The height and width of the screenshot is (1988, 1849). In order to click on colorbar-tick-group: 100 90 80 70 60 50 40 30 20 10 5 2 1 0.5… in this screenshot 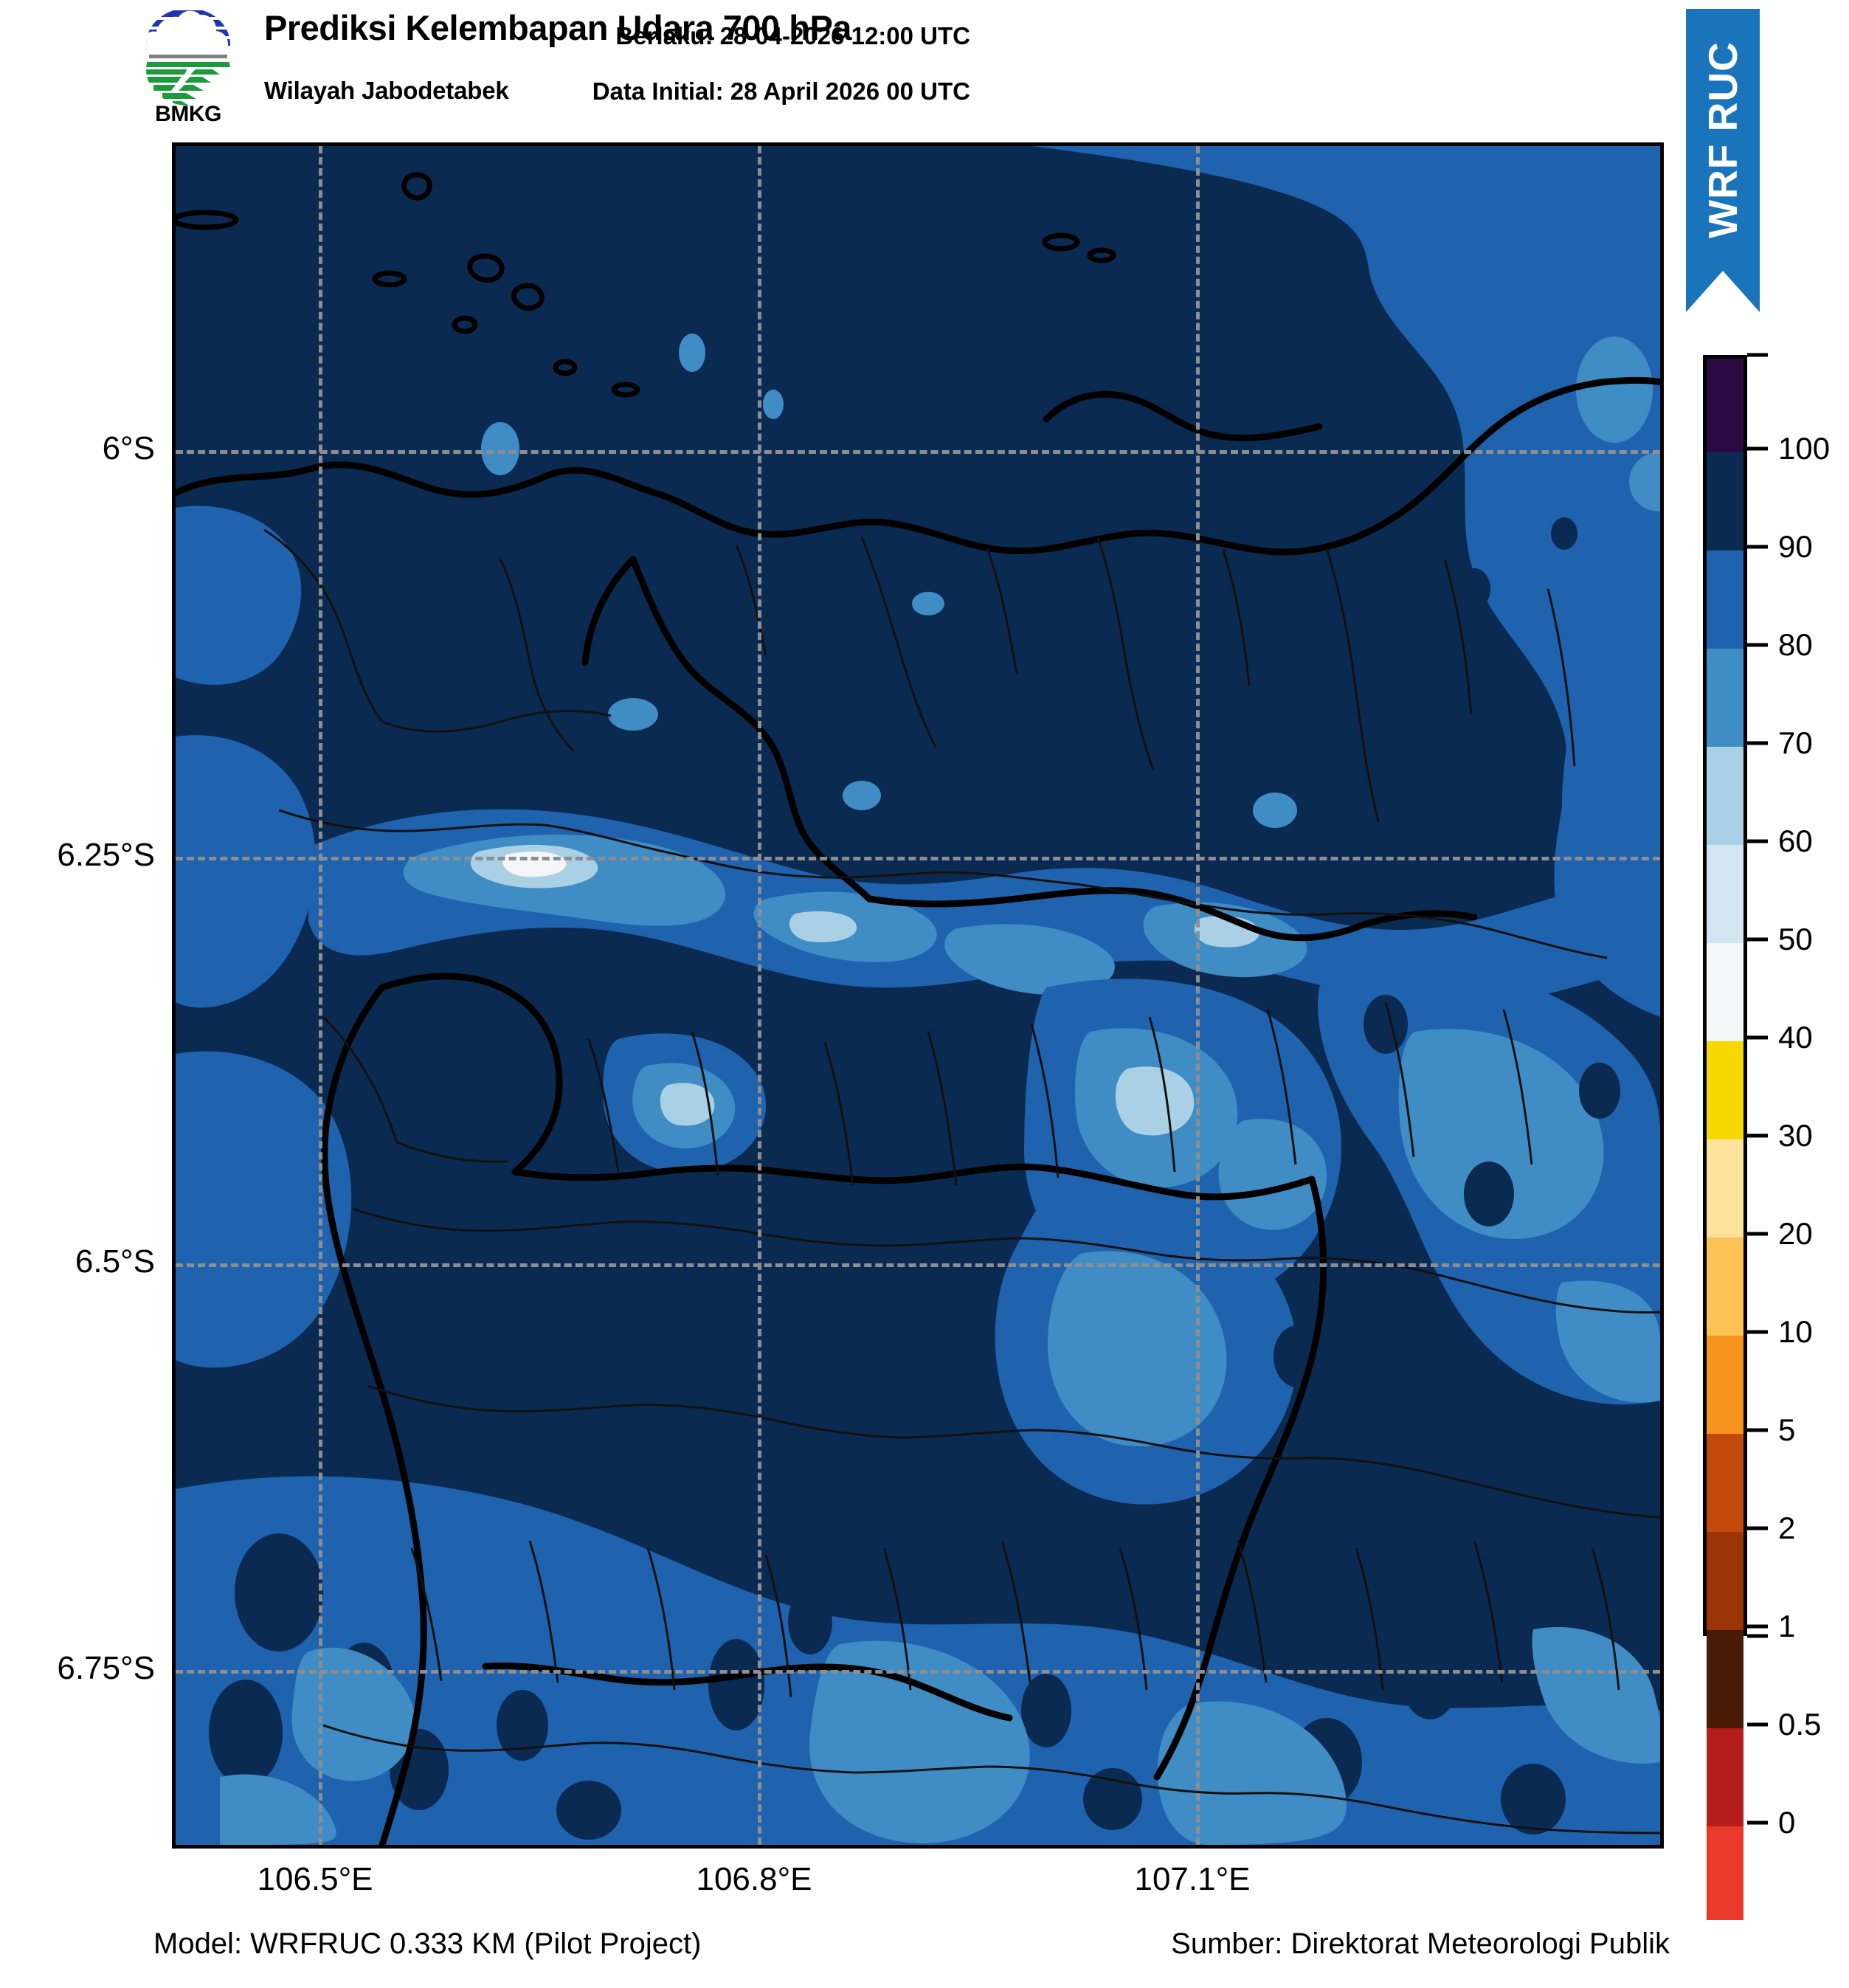, I will do `click(1798, 1096)`.